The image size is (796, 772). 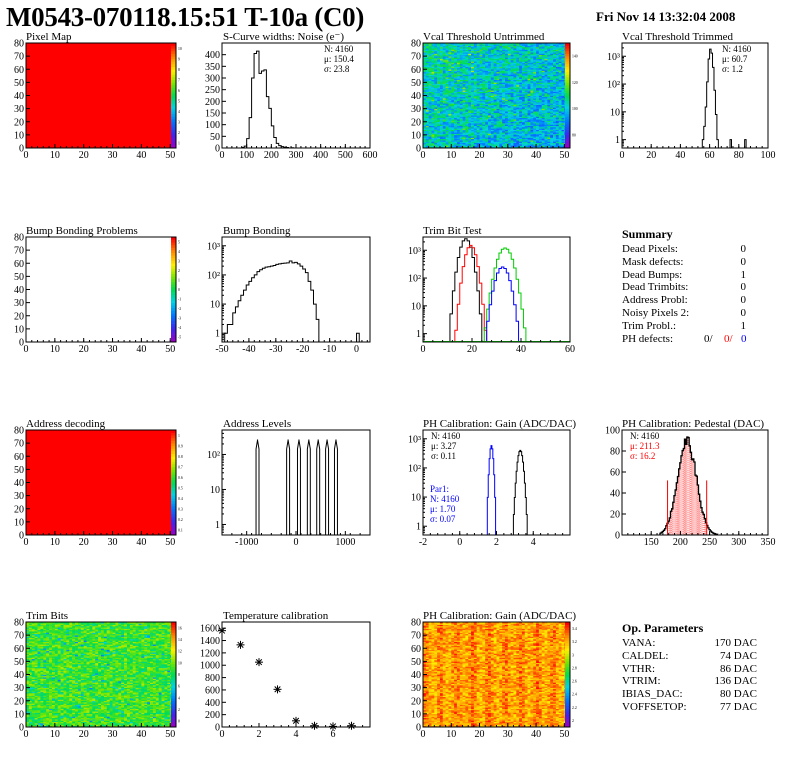 What do you see at coordinates (738, 706) in the screenshot?
I see `row-value: 77 DAC` at bounding box center [738, 706].